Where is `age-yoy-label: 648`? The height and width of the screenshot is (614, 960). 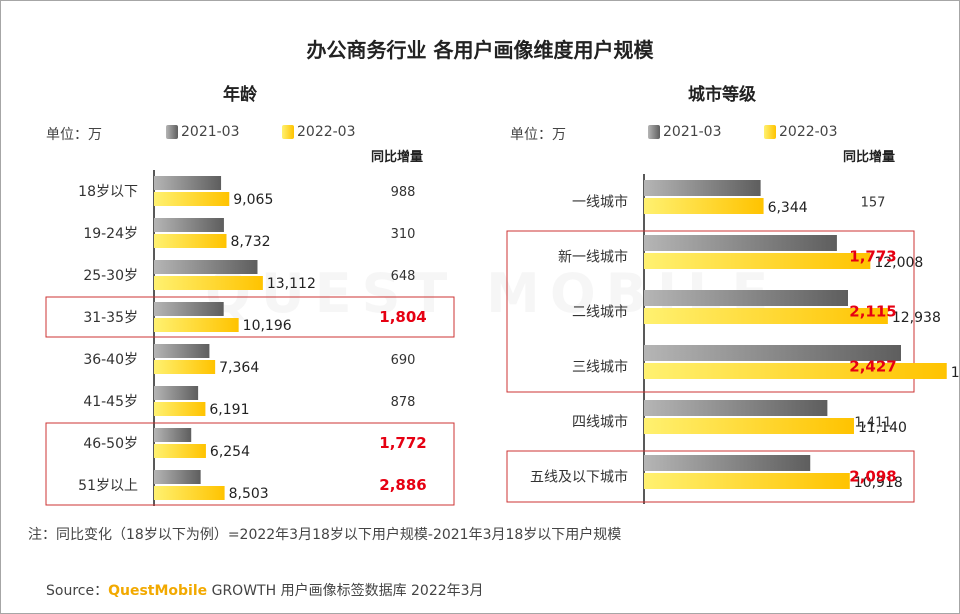 age-yoy-label: 648 is located at coordinates (403, 276).